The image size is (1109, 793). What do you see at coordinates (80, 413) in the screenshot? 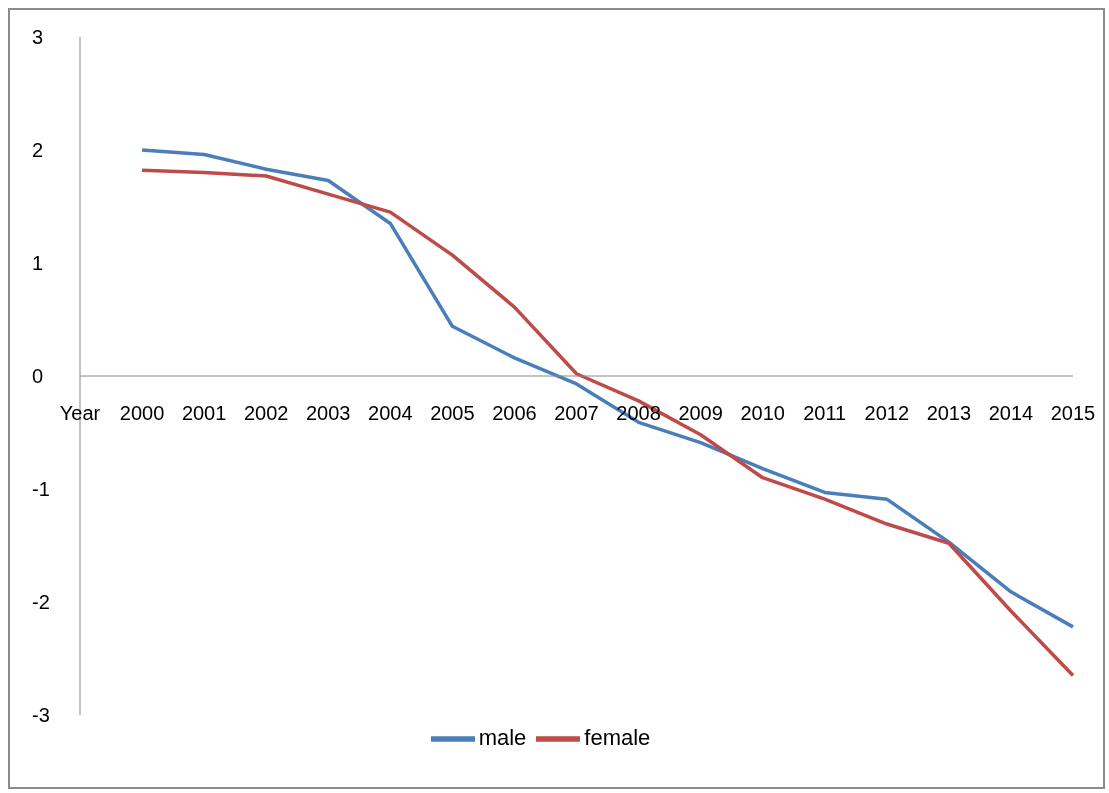
I see `x-tick-label: Year` at bounding box center [80, 413].